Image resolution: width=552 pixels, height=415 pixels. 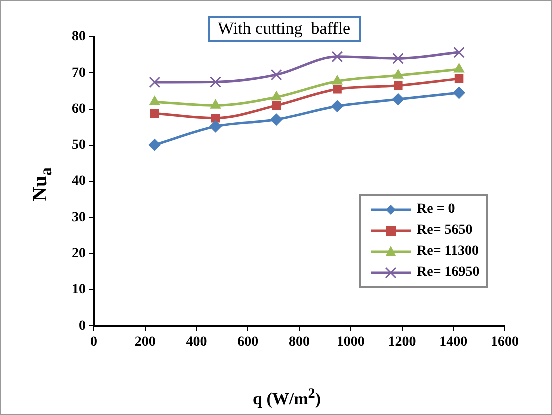 I want to click on y-tick-label: 50, so click(x=79, y=146).